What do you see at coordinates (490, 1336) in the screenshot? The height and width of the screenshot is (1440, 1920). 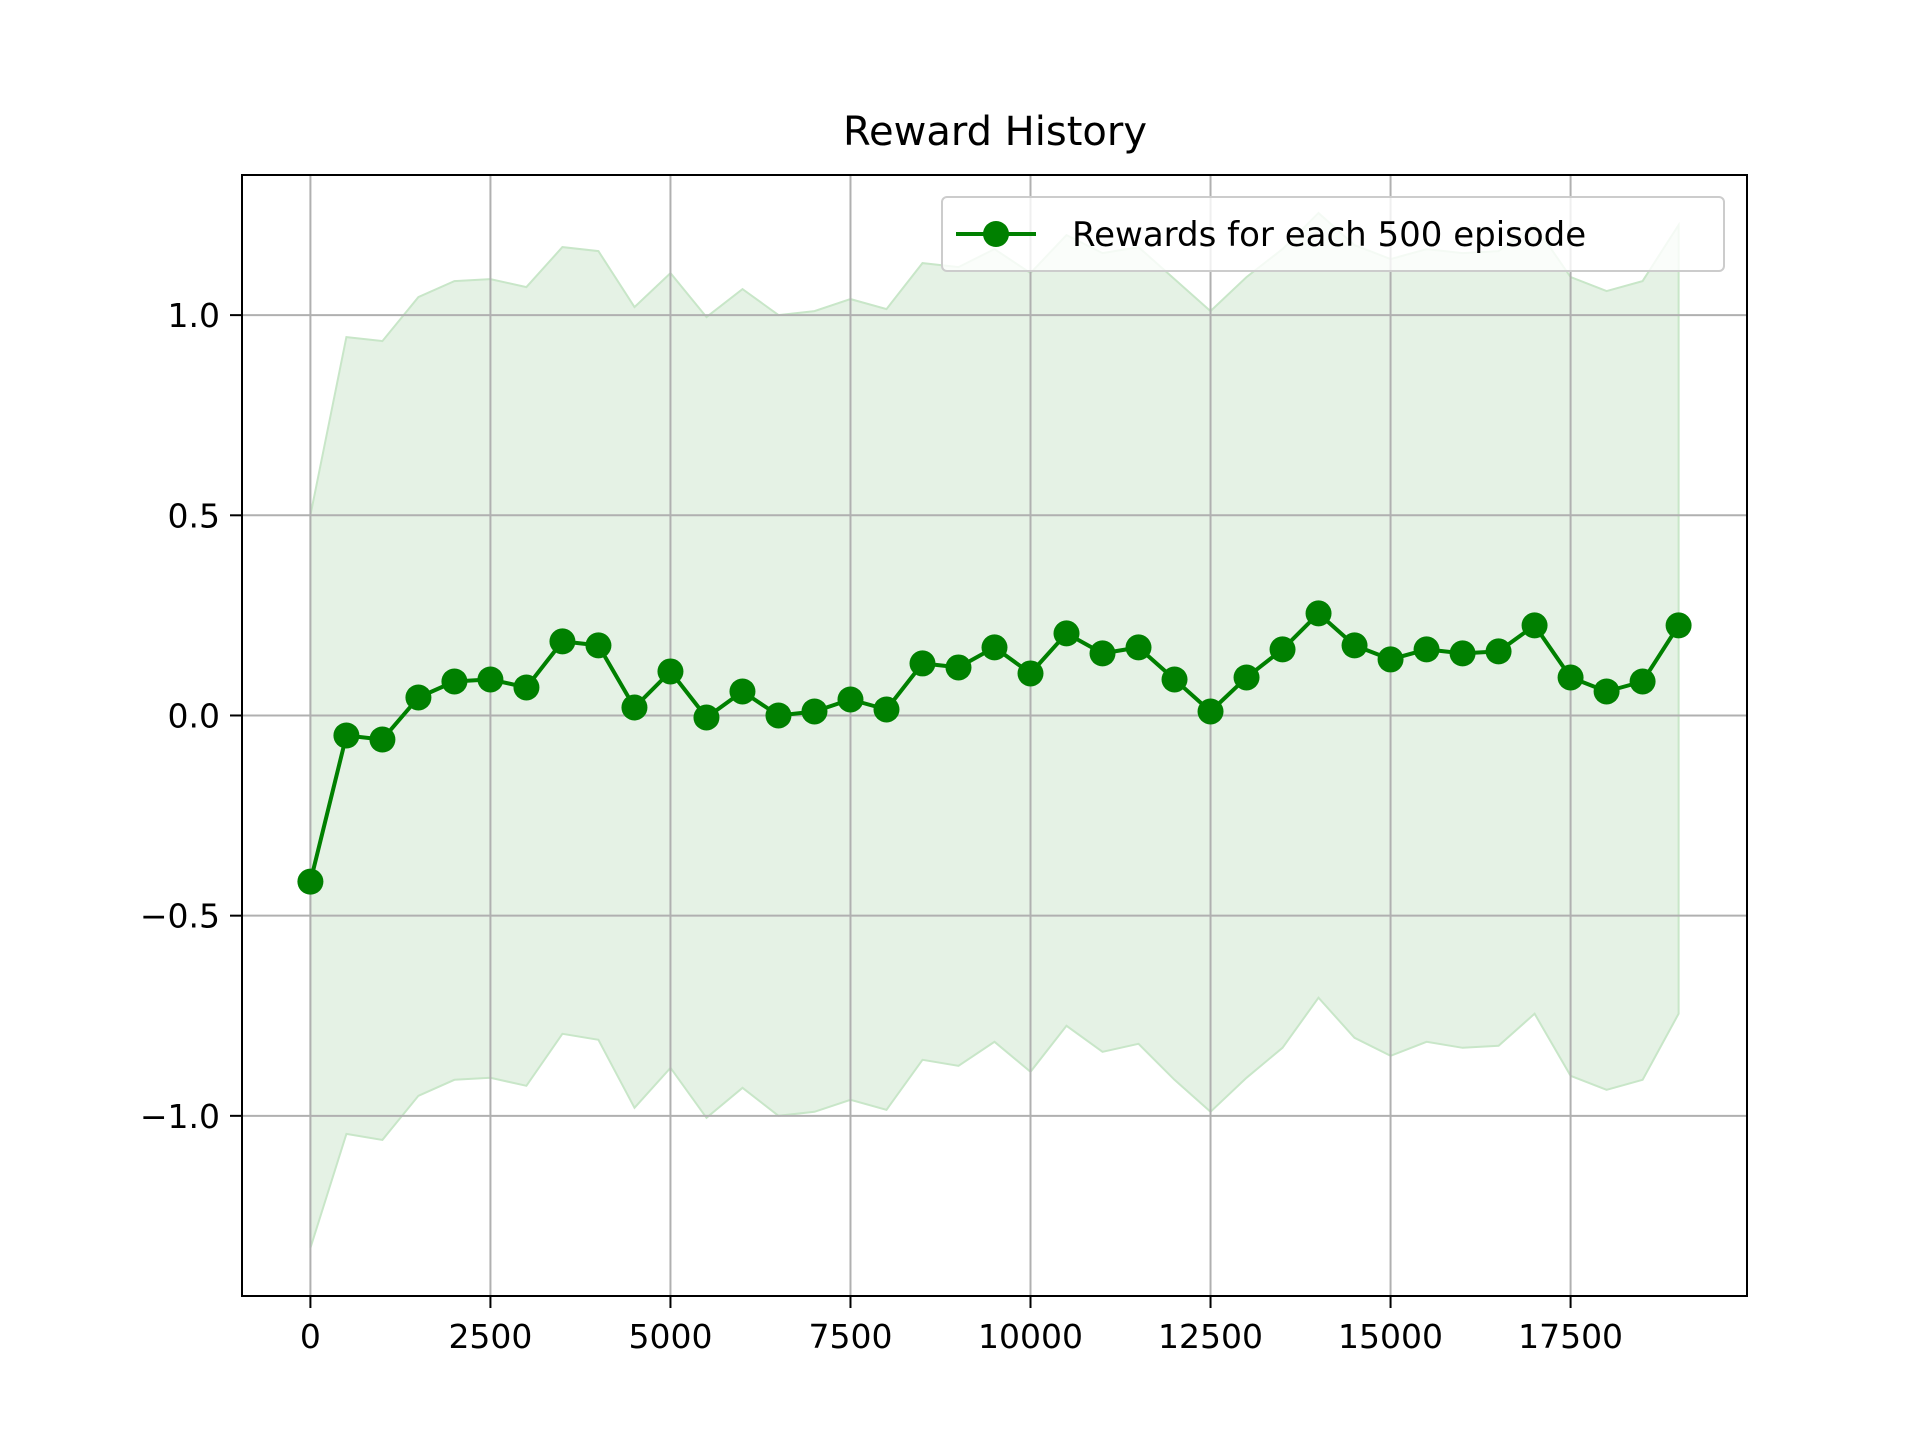 I see `x-tick-label: 2500` at bounding box center [490, 1336].